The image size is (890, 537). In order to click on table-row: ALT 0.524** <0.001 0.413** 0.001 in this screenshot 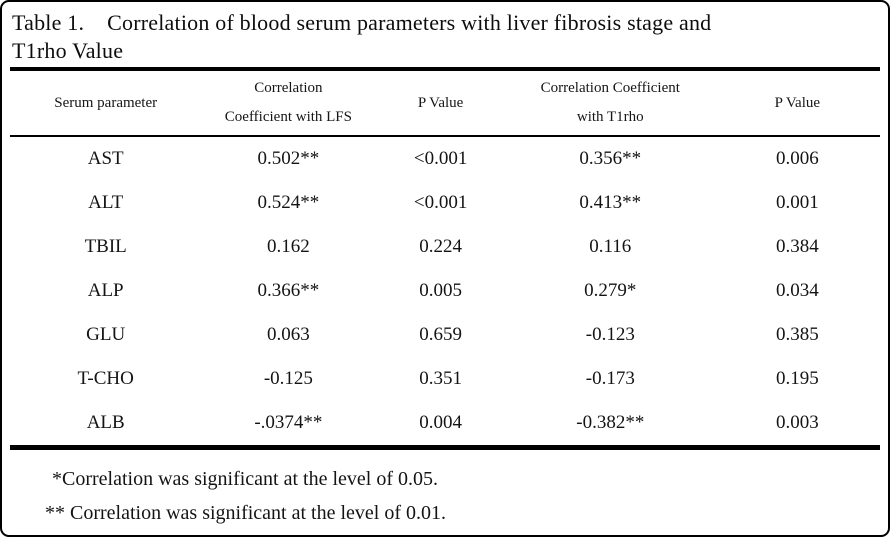, I will do `click(445, 203)`.